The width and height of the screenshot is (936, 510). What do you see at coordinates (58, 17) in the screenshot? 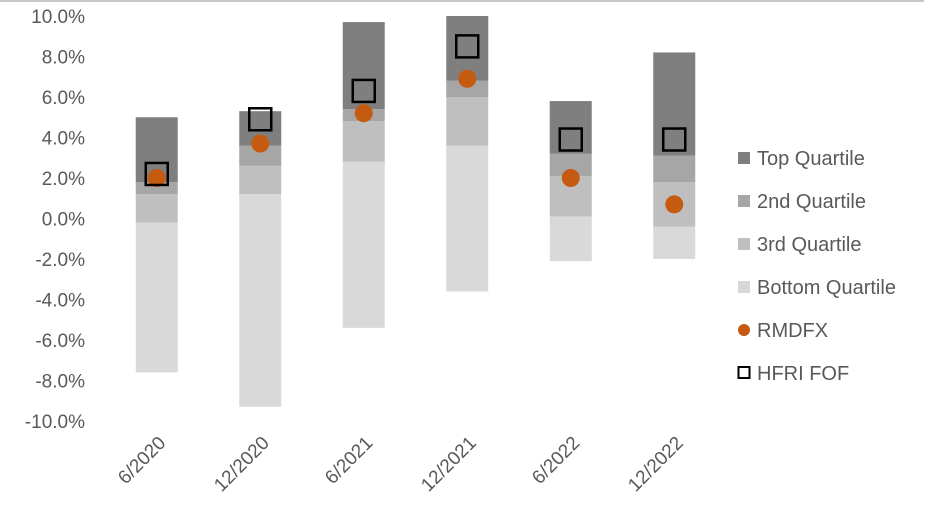
I see `y-tick-label: 10.0%` at bounding box center [58, 17].